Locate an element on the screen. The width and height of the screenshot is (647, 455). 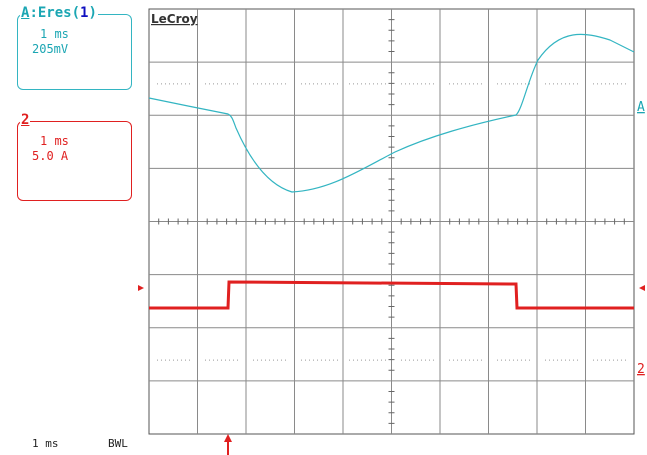
channel-2-scale: 5.0 A is located at coordinates (50, 156).